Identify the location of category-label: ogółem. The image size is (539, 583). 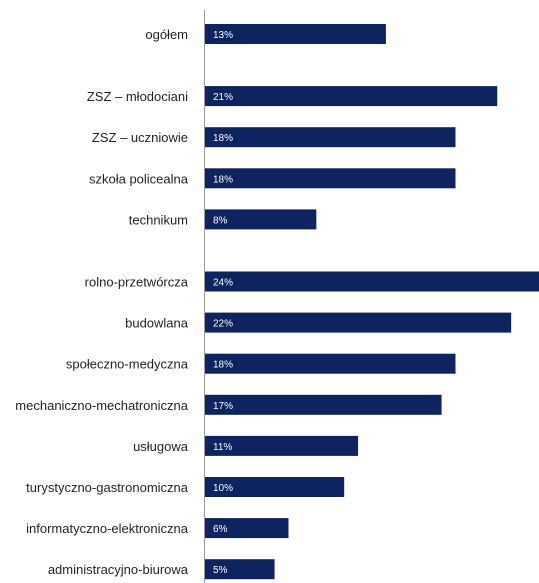
(166, 34).